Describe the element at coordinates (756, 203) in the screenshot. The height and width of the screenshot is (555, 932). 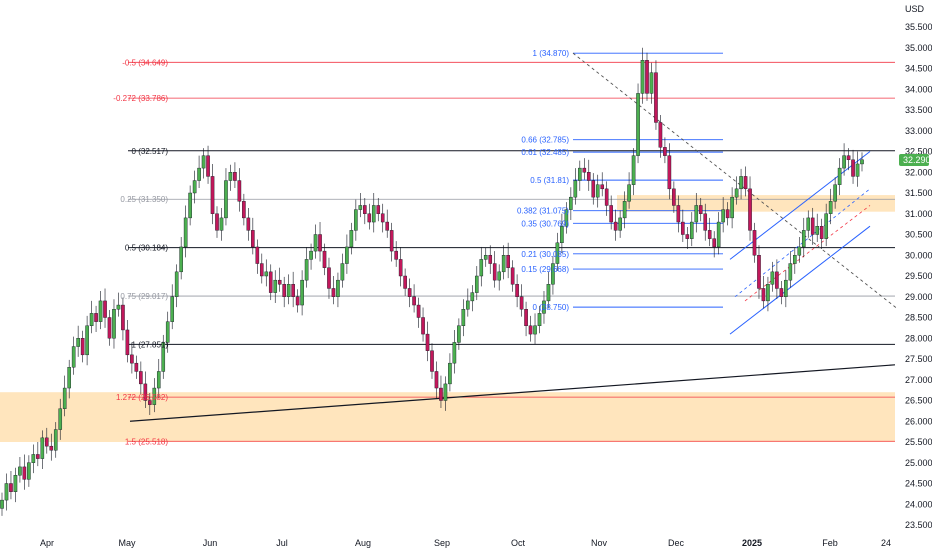
I see `supply-zone` at that location.